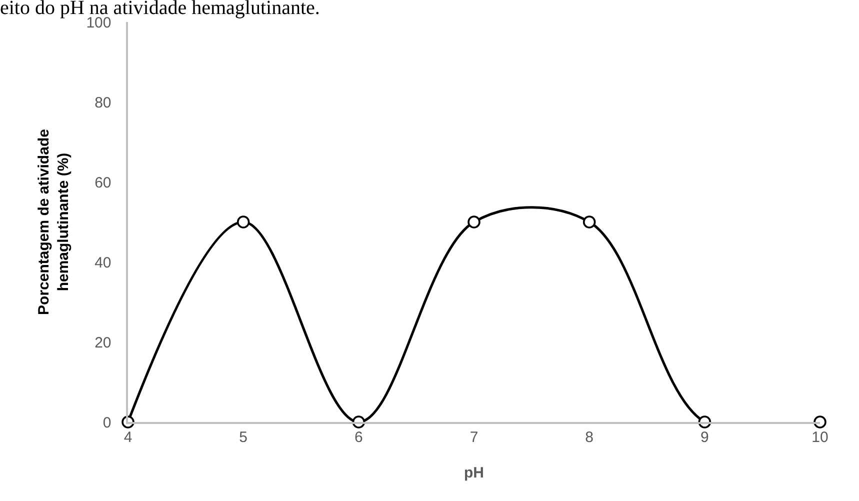  What do you see at coordinates (358, 437) in the screenshot?
I see `x-tick-label: 6` at bounding box center [358, 437].